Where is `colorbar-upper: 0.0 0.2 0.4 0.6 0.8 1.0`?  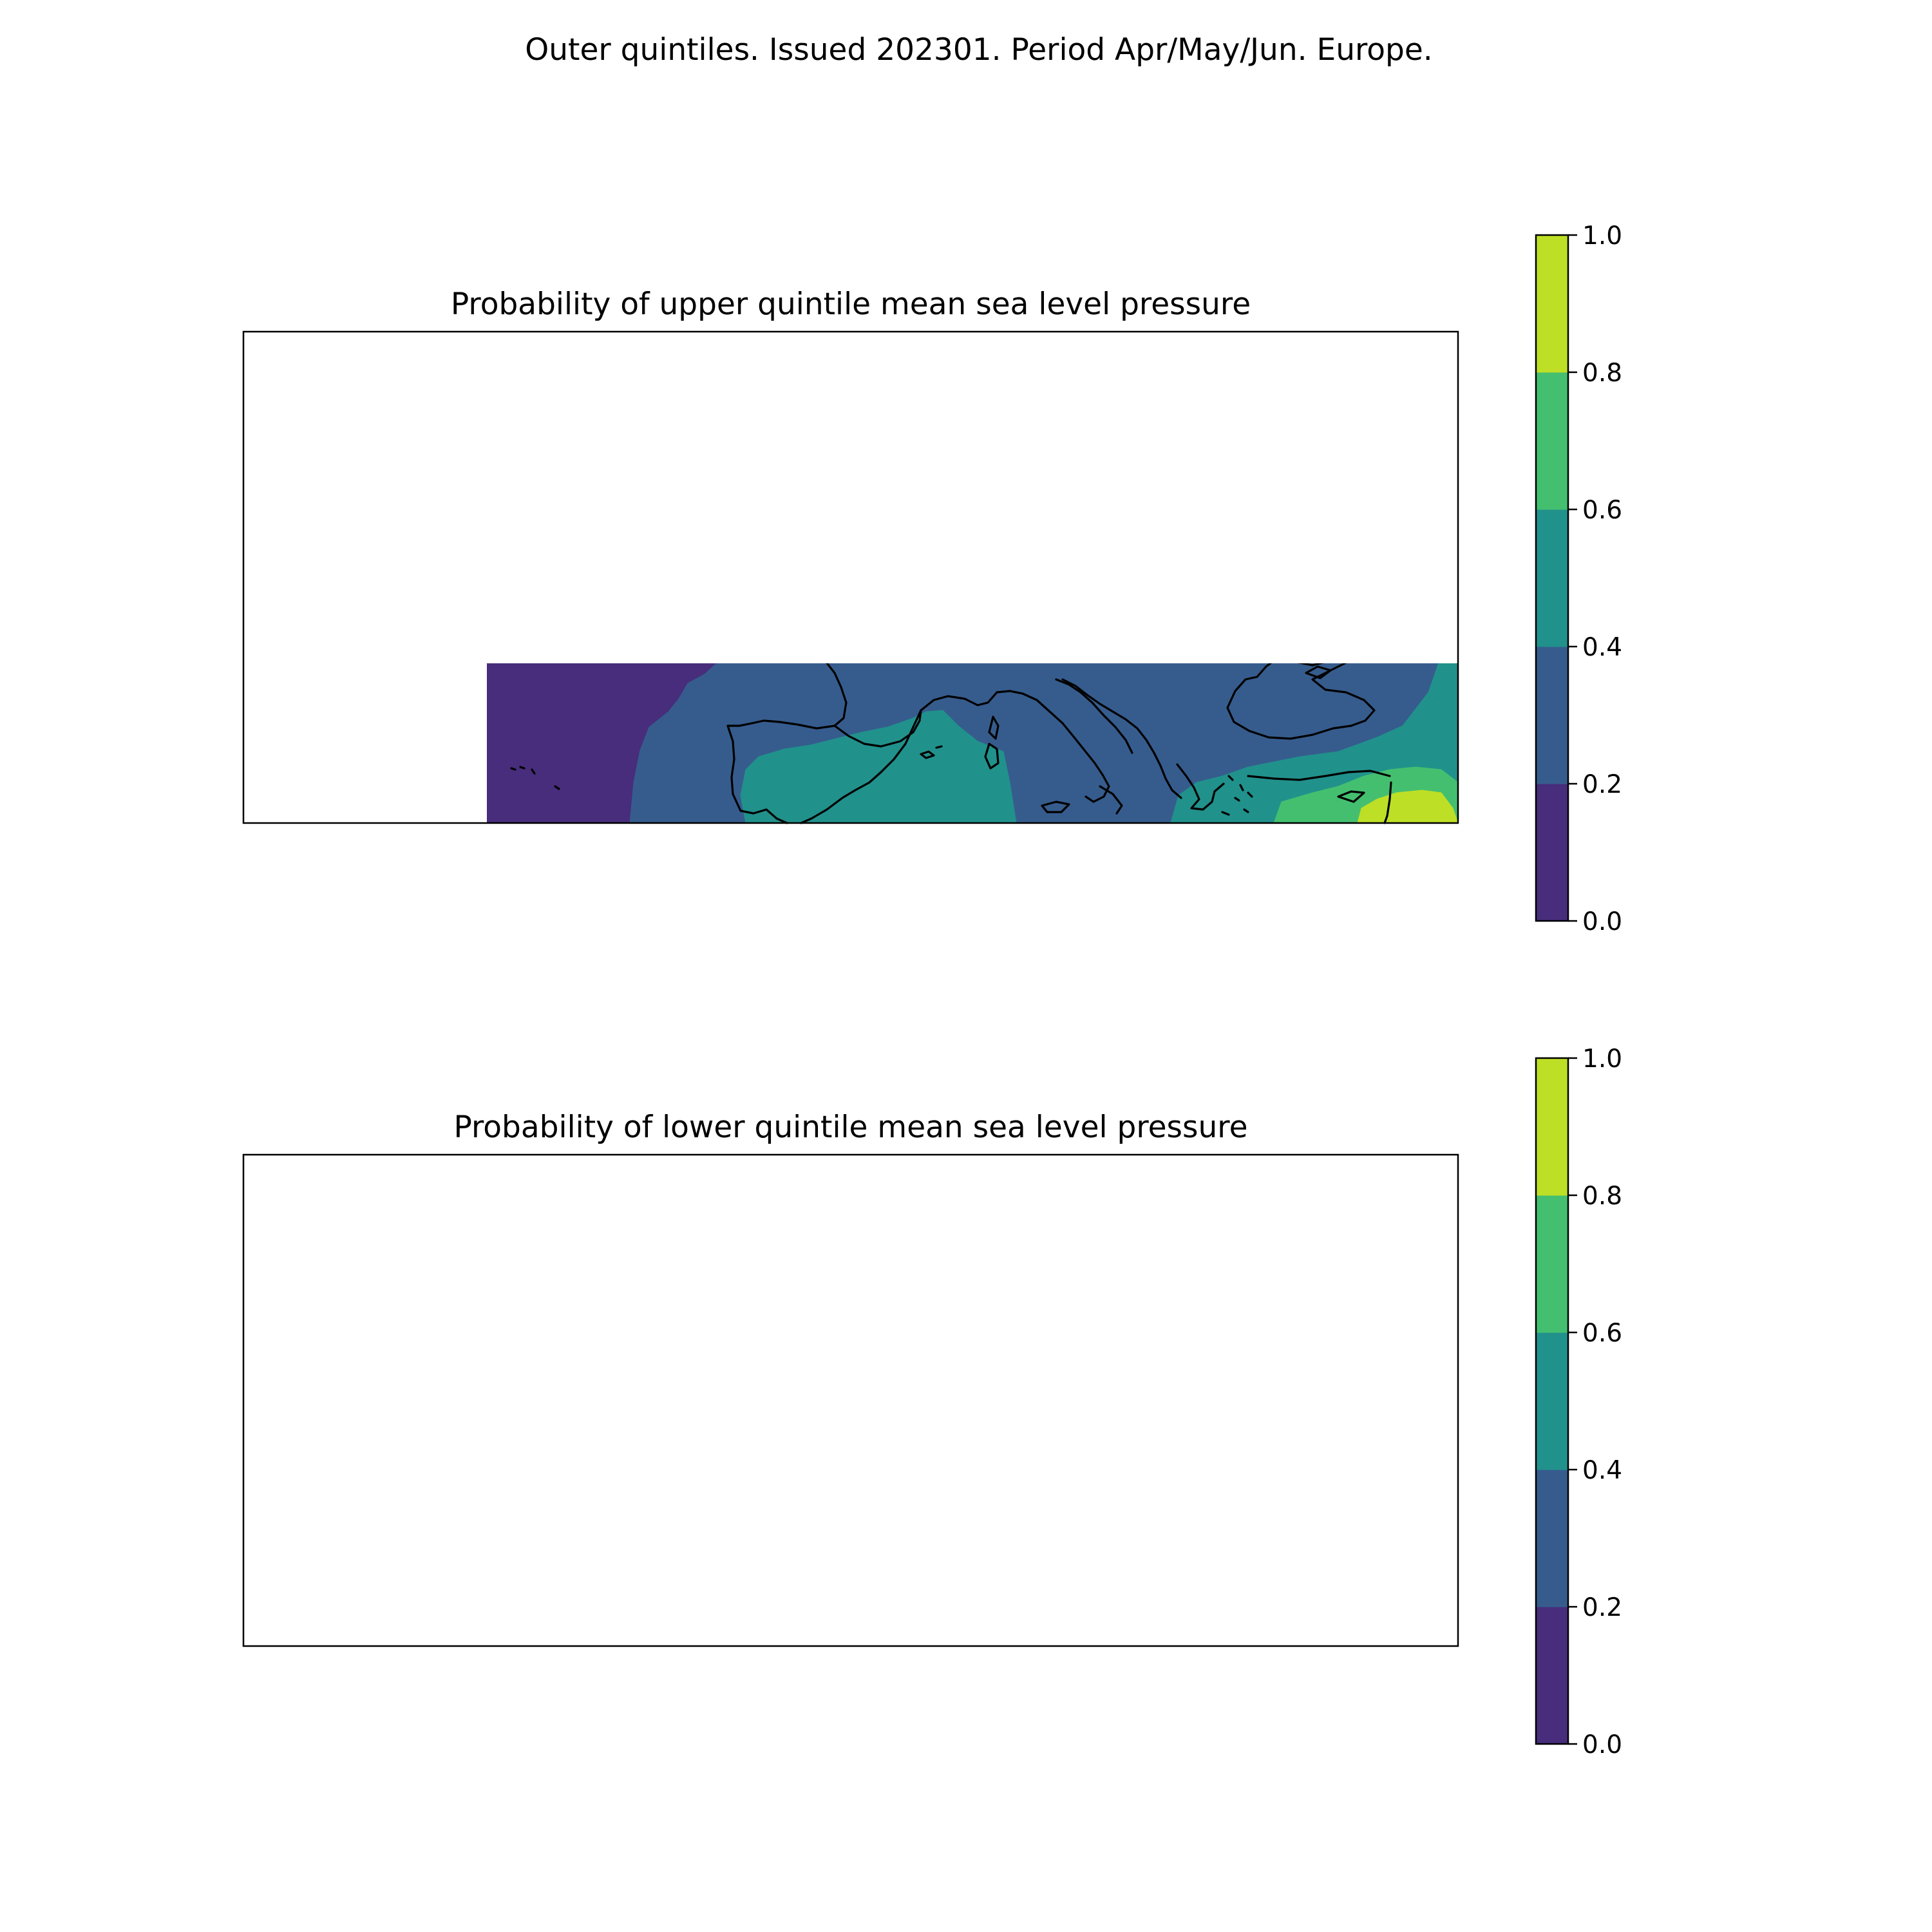 colorbar-upper: 0.0 0.2 0.4 0.6 0.8 1.0 is located at coordinates (1578, 579).